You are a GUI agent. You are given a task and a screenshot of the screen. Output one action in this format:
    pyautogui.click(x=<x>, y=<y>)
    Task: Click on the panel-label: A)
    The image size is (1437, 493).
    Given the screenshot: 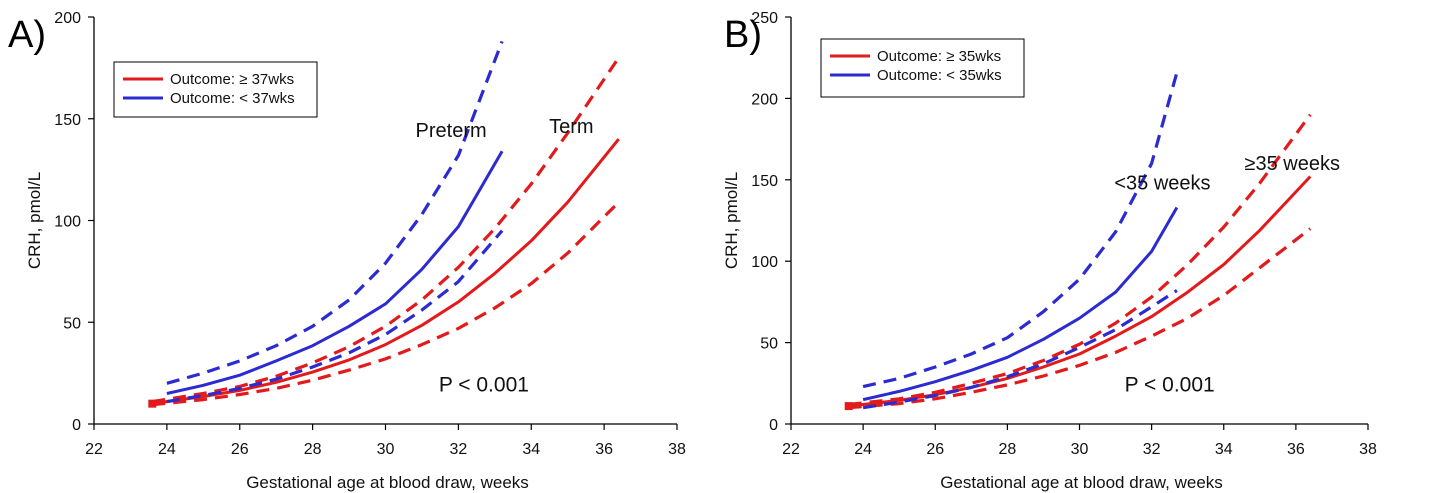 What is the action you would take?
    pyautogui.click(x=27, y=35)
    